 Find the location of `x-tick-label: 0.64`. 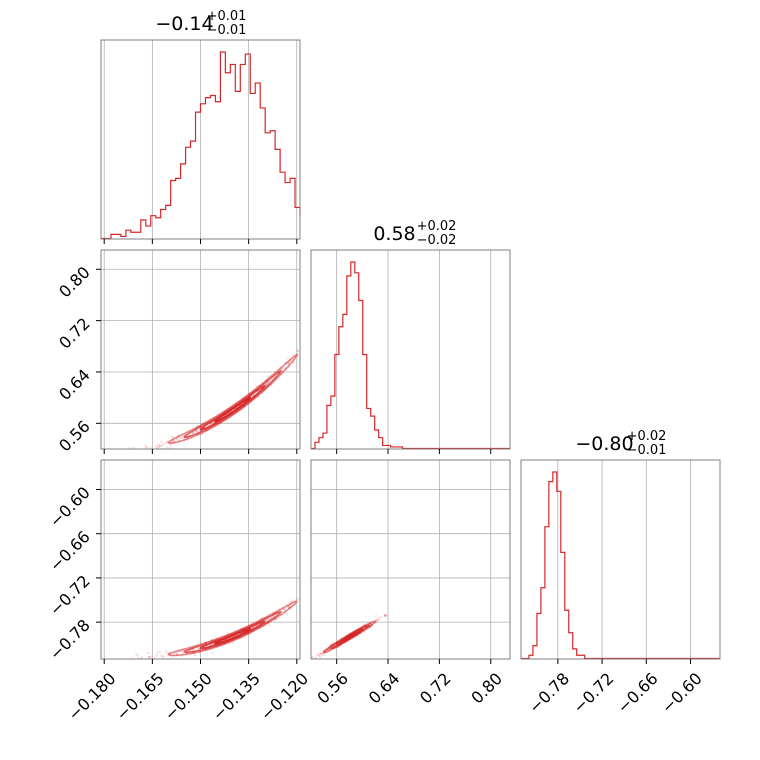

x-tick-label: 0.64 is located at coordinates (384, 688).